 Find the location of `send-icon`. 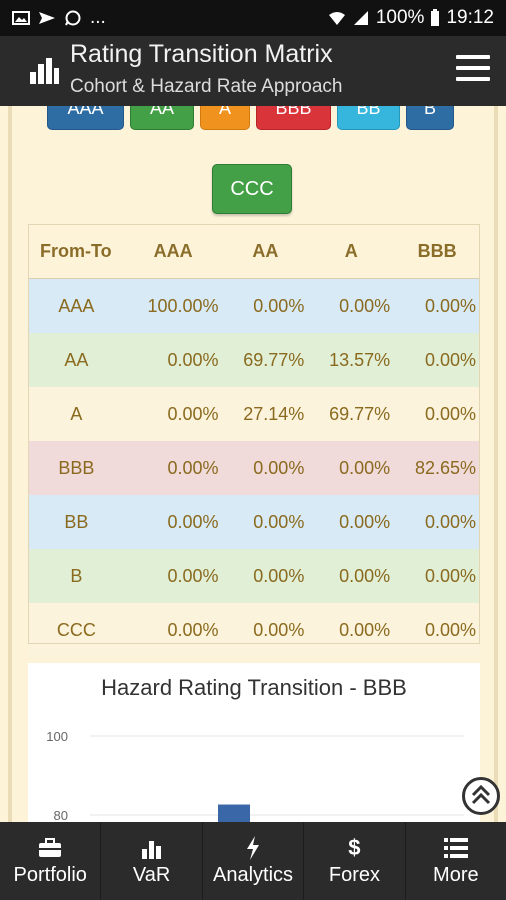

send-icon is located at coordinates (47, 18).